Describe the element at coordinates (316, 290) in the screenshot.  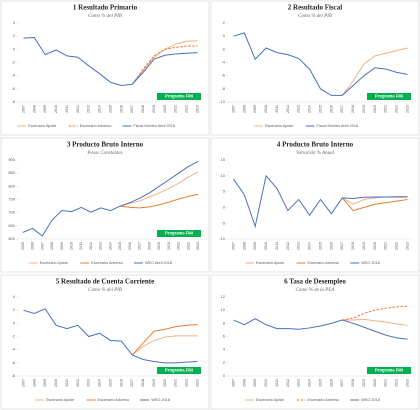
I see `chart-subtitle: Como % de la PEA` at that location.